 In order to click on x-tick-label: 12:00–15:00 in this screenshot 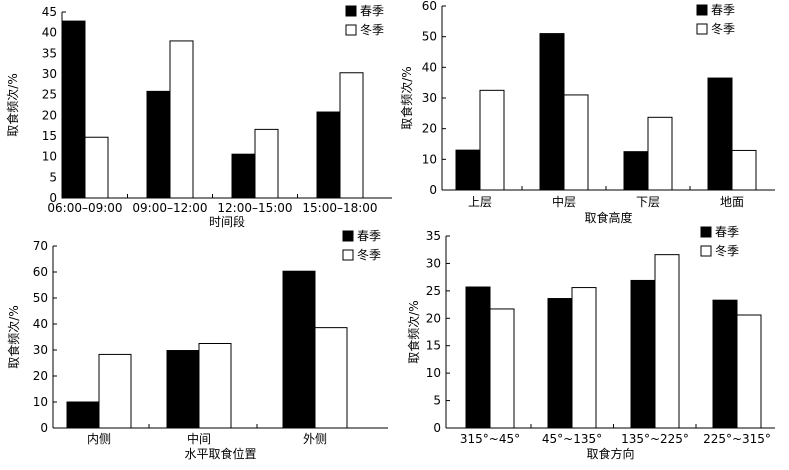, I will do `click(254, 208)`.